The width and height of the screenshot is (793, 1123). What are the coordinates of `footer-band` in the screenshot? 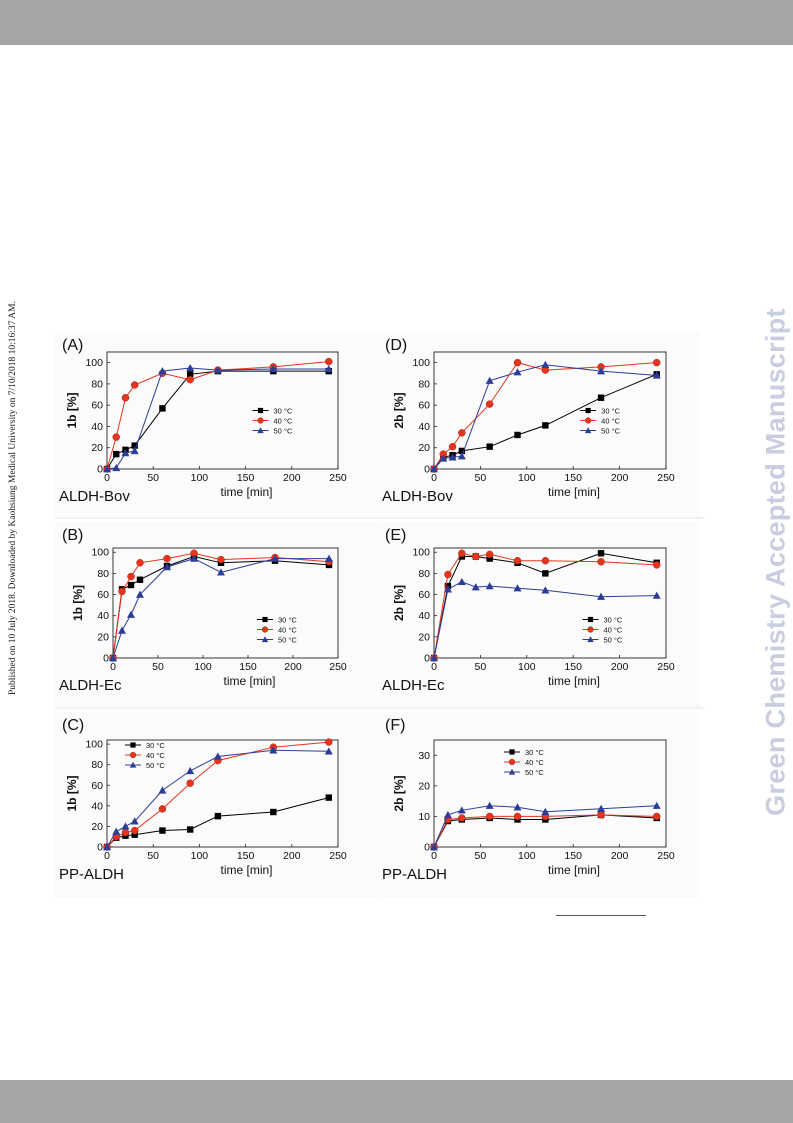 It's located at (396, 1101).